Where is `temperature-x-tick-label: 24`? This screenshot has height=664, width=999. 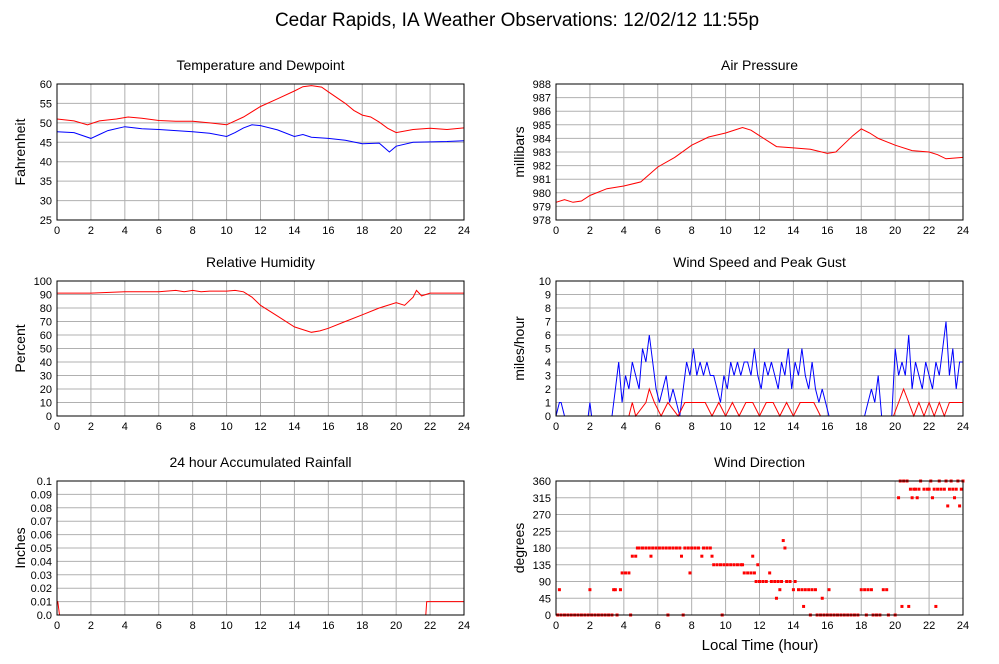 temperature-x-tick-label: 24 is located at coordinates (464, 231).